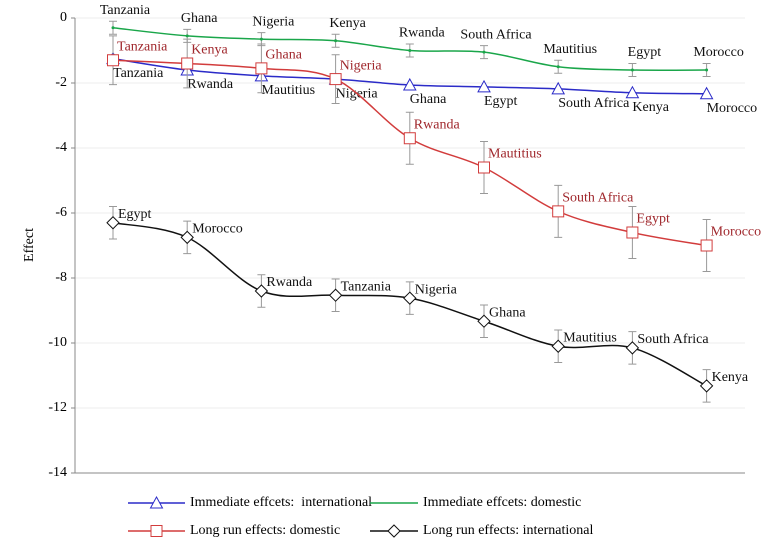 This screenshot has height=555, width=762. Describe the element at coordinates (57, 342) in the screenshot. I see `y-tick-label: -10` at that location.